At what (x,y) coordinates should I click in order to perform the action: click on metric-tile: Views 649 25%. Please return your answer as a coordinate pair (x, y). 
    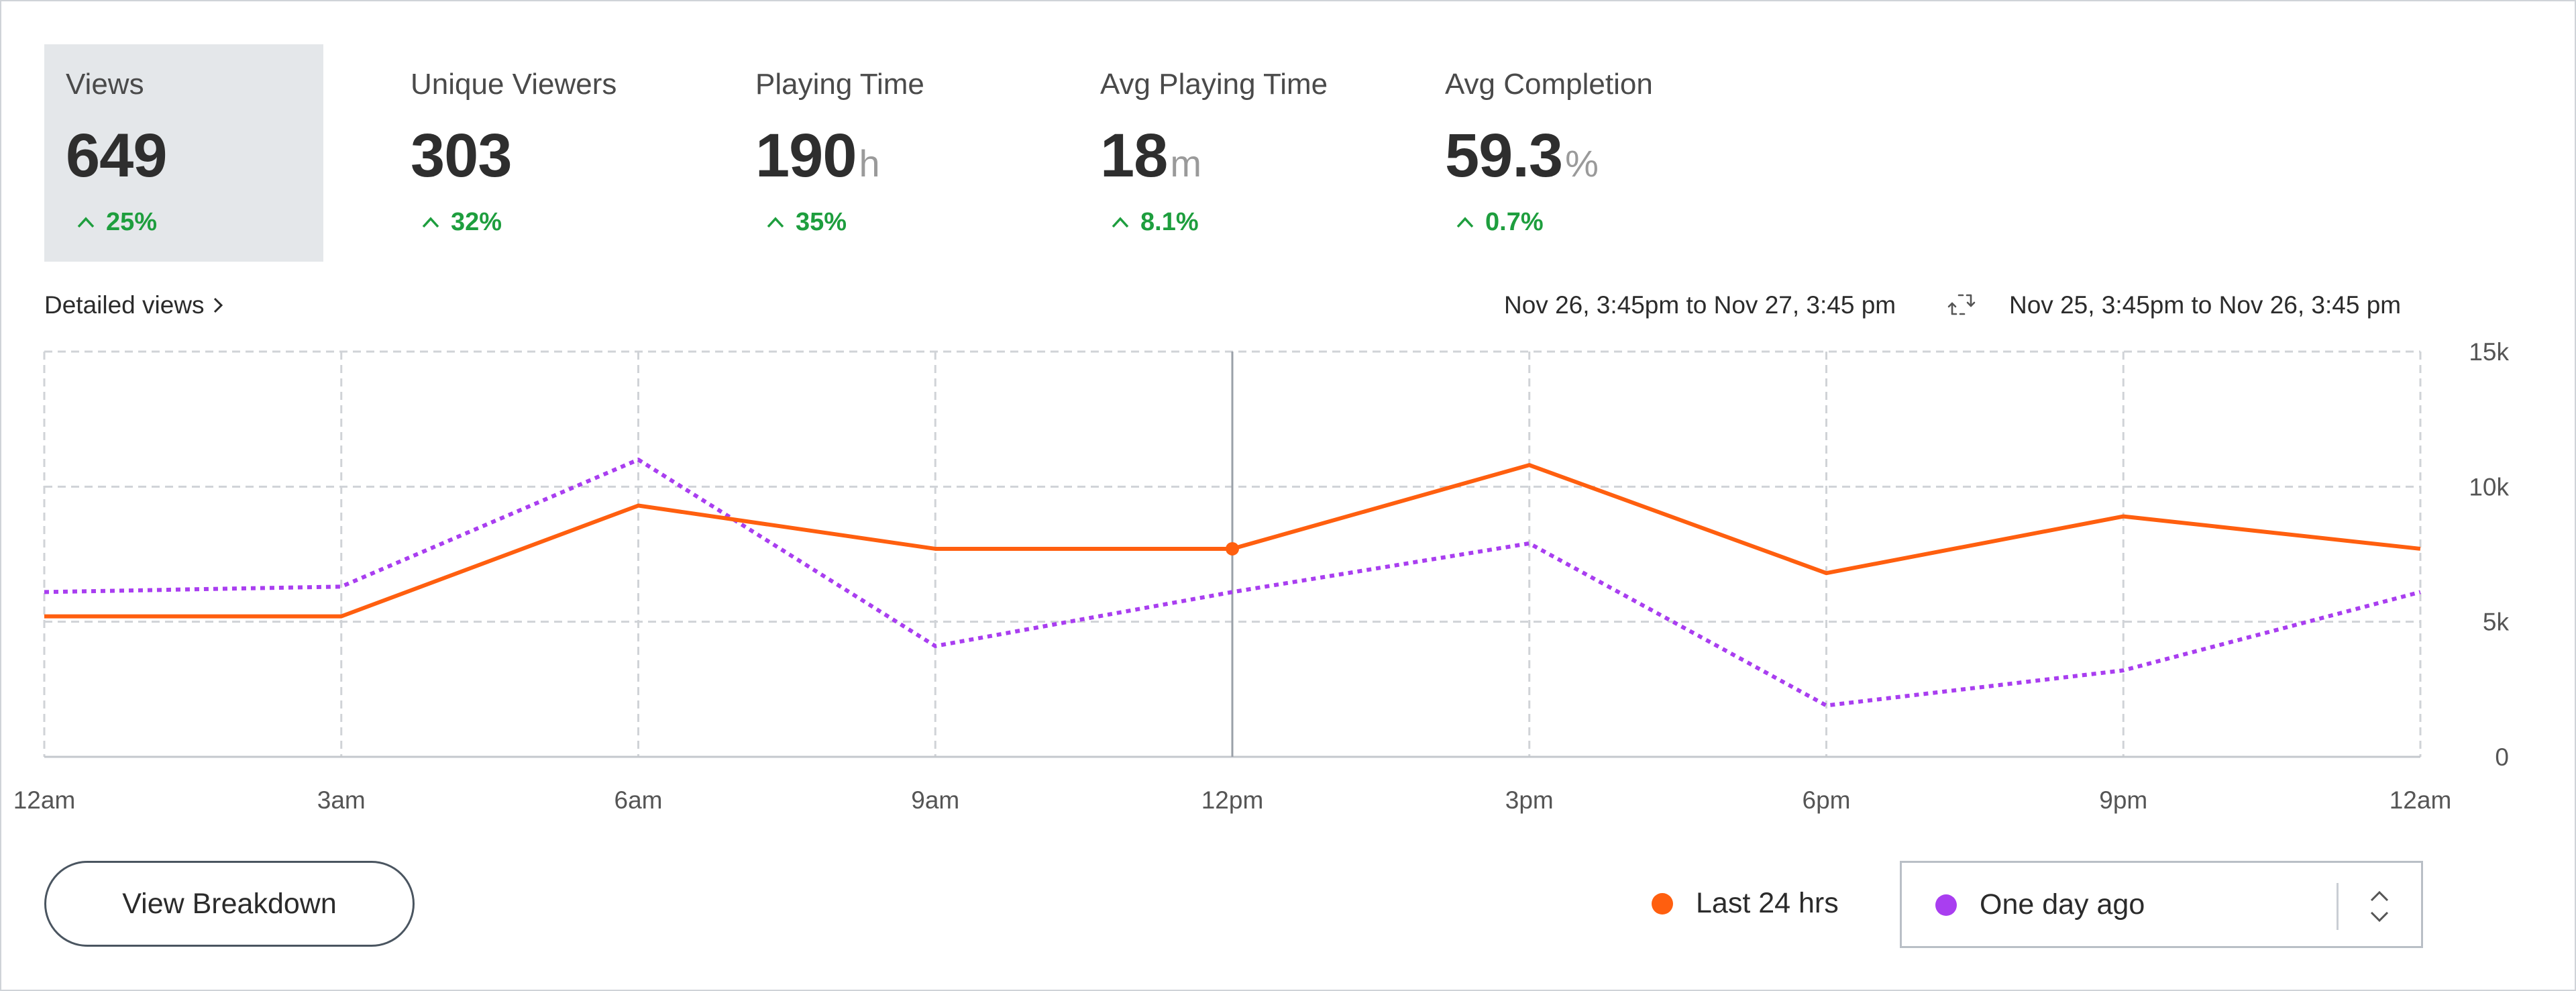
    Looking at the image, I should click on (183, 153).